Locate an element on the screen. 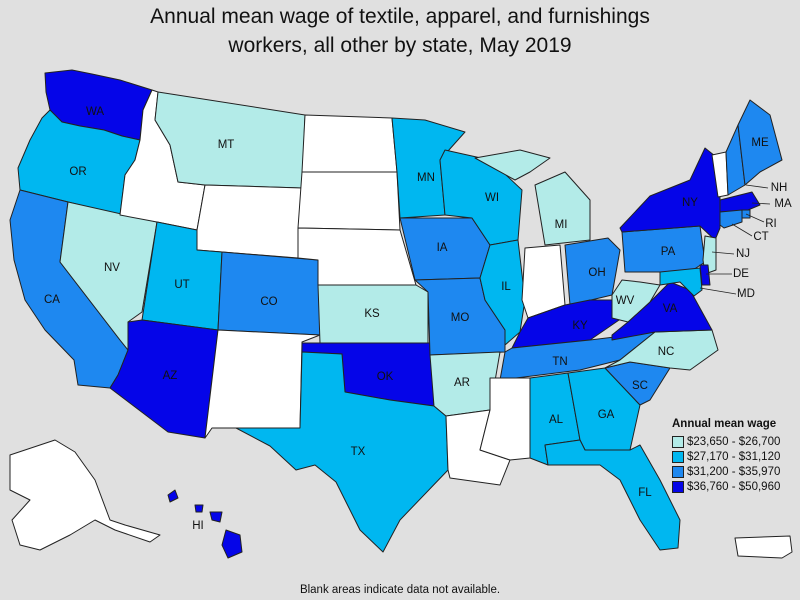 The height and width of the screenshot is (600, 800). label-al: AL is located at coordinates (556, 420).